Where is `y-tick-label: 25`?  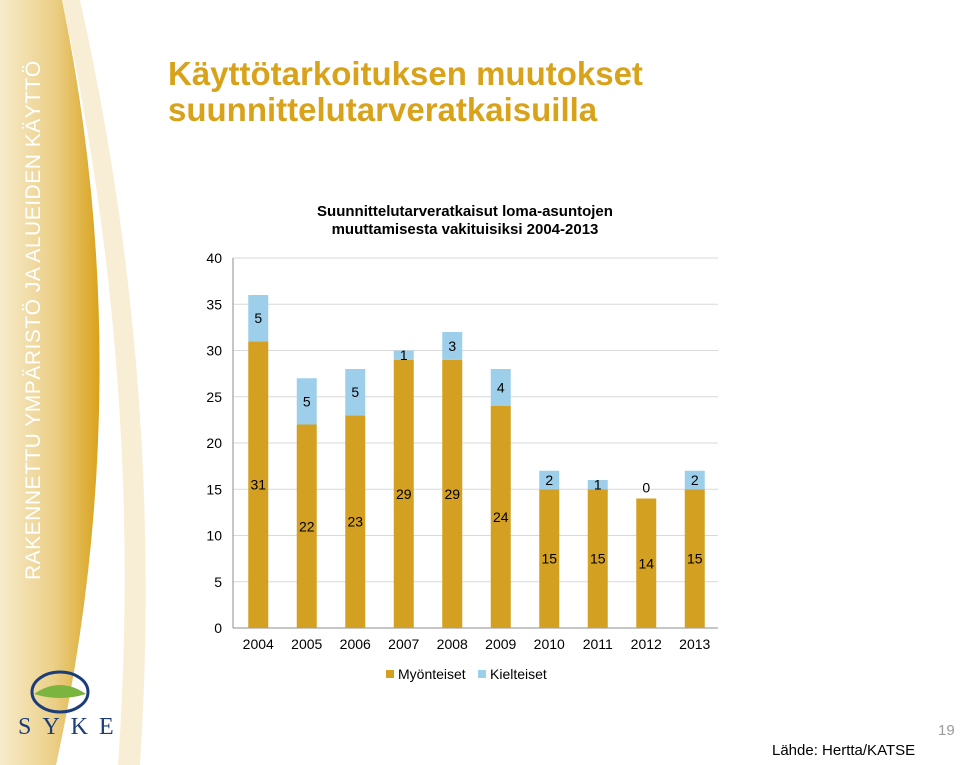 y-tick-label: 25 is located at coordinates (214, 397).